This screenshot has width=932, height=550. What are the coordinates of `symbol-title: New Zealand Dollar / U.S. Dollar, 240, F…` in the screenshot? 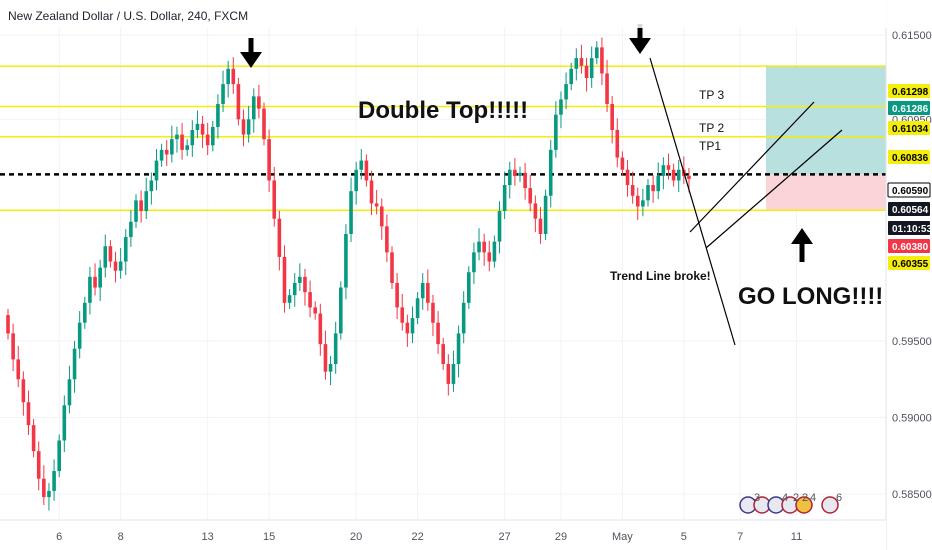 It's located at (128, 16).